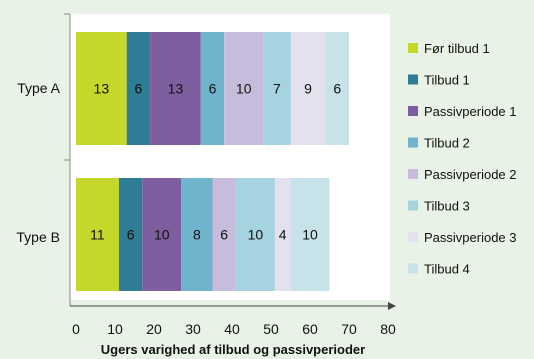  I want to click on bar-value-label: 11, so click(97, 235).